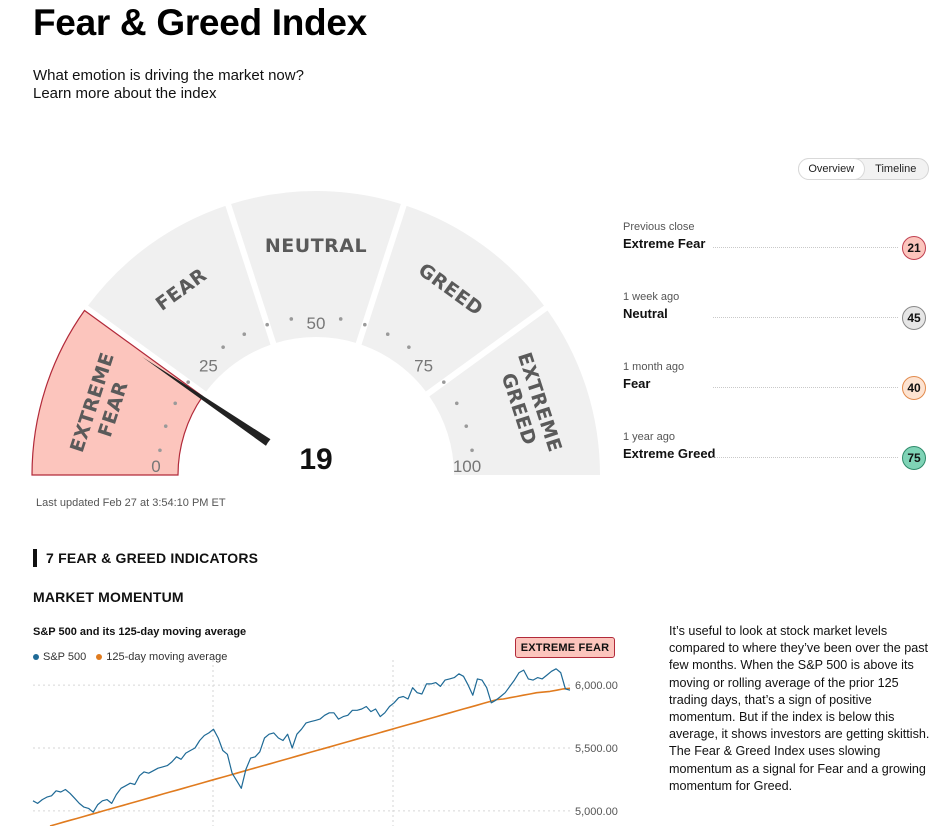  I want to click on history-label: Extreme Fear, so click(664, 243).